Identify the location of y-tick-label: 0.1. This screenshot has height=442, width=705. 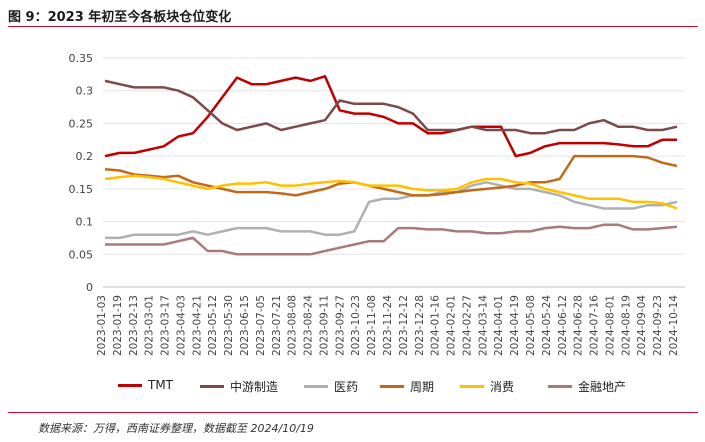
(85, 222).